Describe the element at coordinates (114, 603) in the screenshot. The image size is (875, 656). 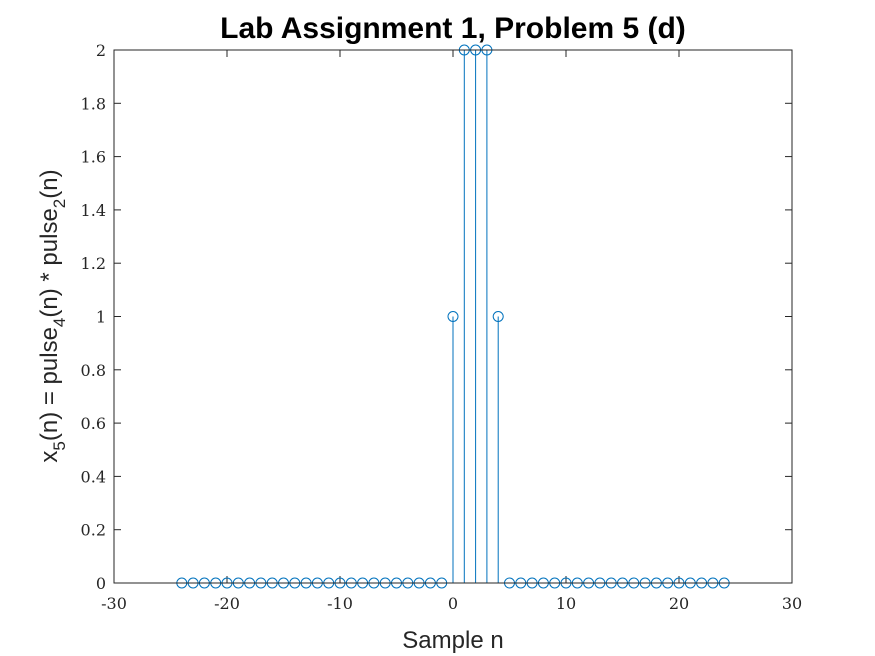
I see `x-tick-label: -30` at that location.